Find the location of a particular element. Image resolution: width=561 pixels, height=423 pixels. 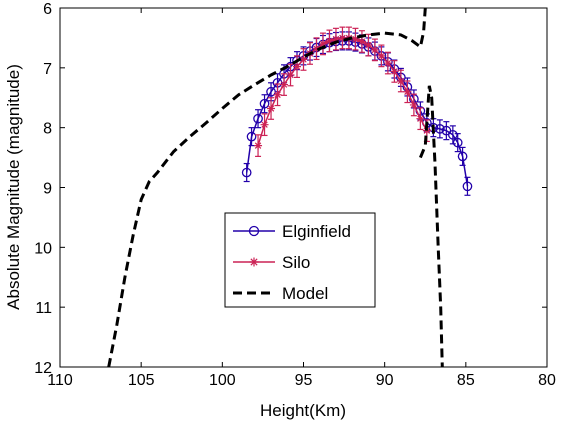

legend-item-elginfield: Elginfield is located at coordinates (292, 231).